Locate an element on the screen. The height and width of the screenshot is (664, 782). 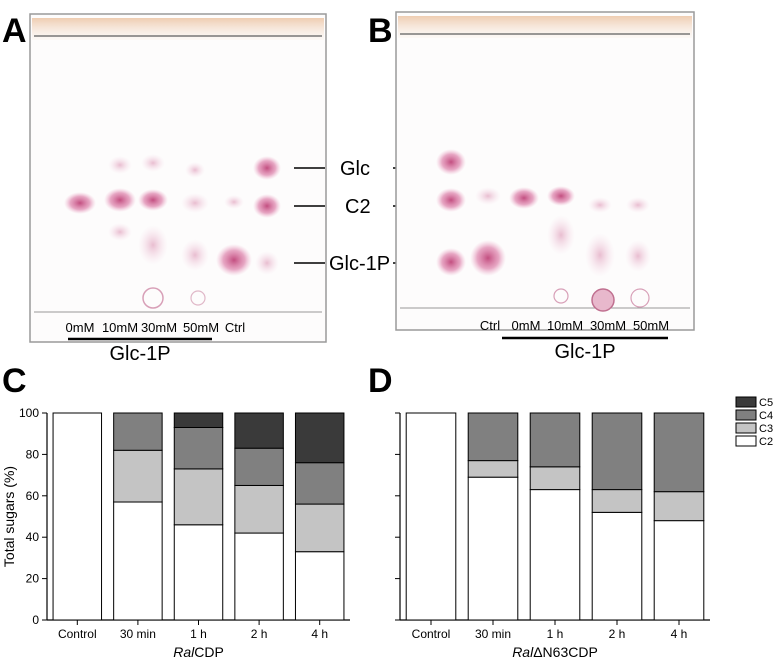
group-label-b: Glc-1P is located at coordinates (584, 352).